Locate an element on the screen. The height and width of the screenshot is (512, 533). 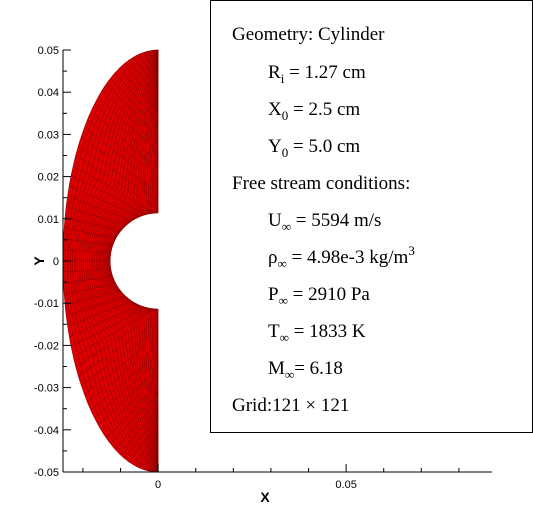
annotation-line: U∞ = 5594 m/s is located at coordinates (324, 222).